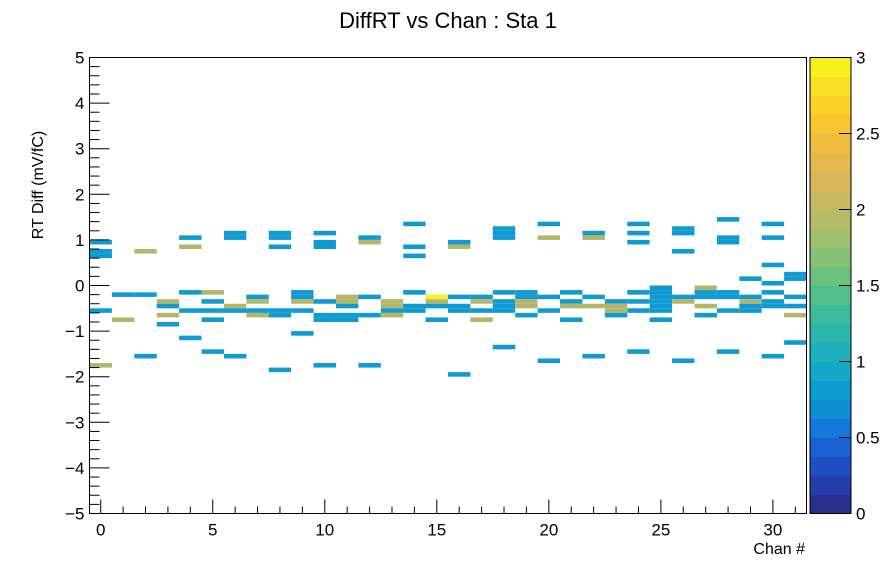 Image resolution: width=896 pixels, height=572 pixels. What do you see at coordinates (74, 422) in the screenshot?
I see `y-tick-label: −3` at bounding box center [74, 422].